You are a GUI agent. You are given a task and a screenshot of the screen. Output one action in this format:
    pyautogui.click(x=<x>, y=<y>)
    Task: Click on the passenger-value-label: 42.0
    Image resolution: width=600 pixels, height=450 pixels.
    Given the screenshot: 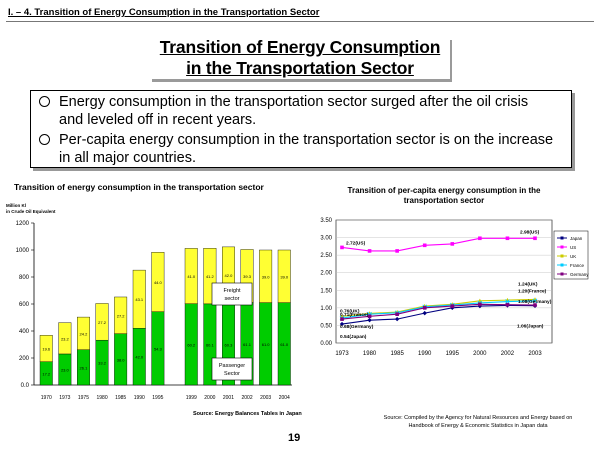 What is the action you would take?
    pyautogui.click(x=139, y=357)
    